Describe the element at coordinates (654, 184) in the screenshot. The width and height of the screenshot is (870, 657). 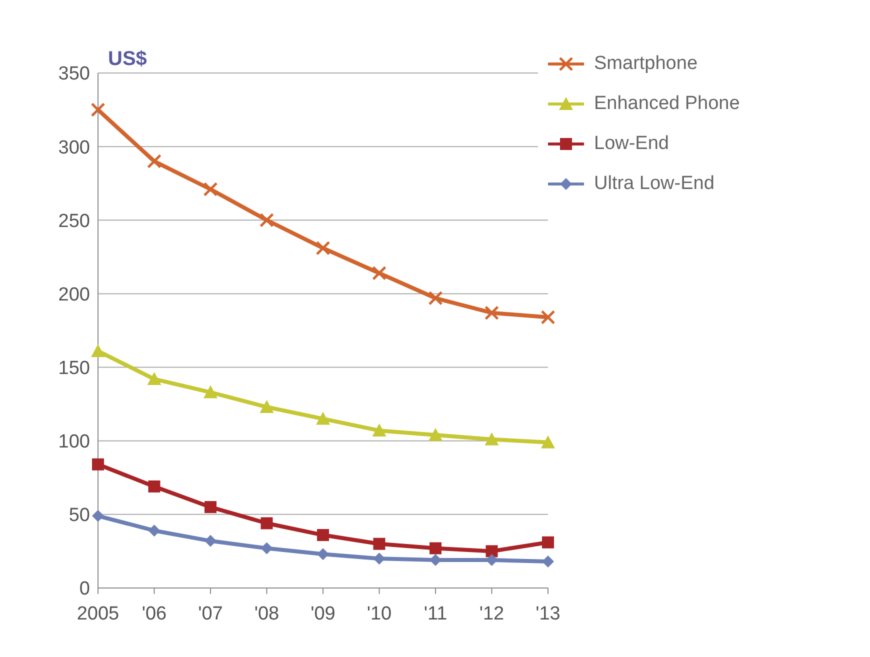
I see `legend-label: Ultra Low-End` at that location.